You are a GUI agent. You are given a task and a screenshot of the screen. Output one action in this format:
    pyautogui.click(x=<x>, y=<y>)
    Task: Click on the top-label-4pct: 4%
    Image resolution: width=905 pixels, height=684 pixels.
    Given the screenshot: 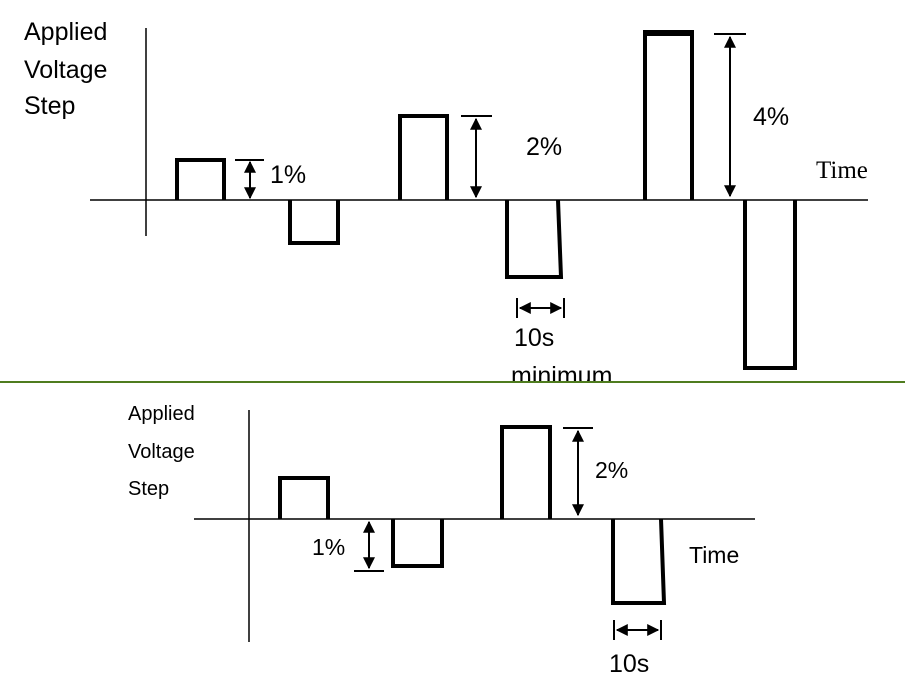 What is the action you would take?
    pyautogui.click(x=771, y=117)
    